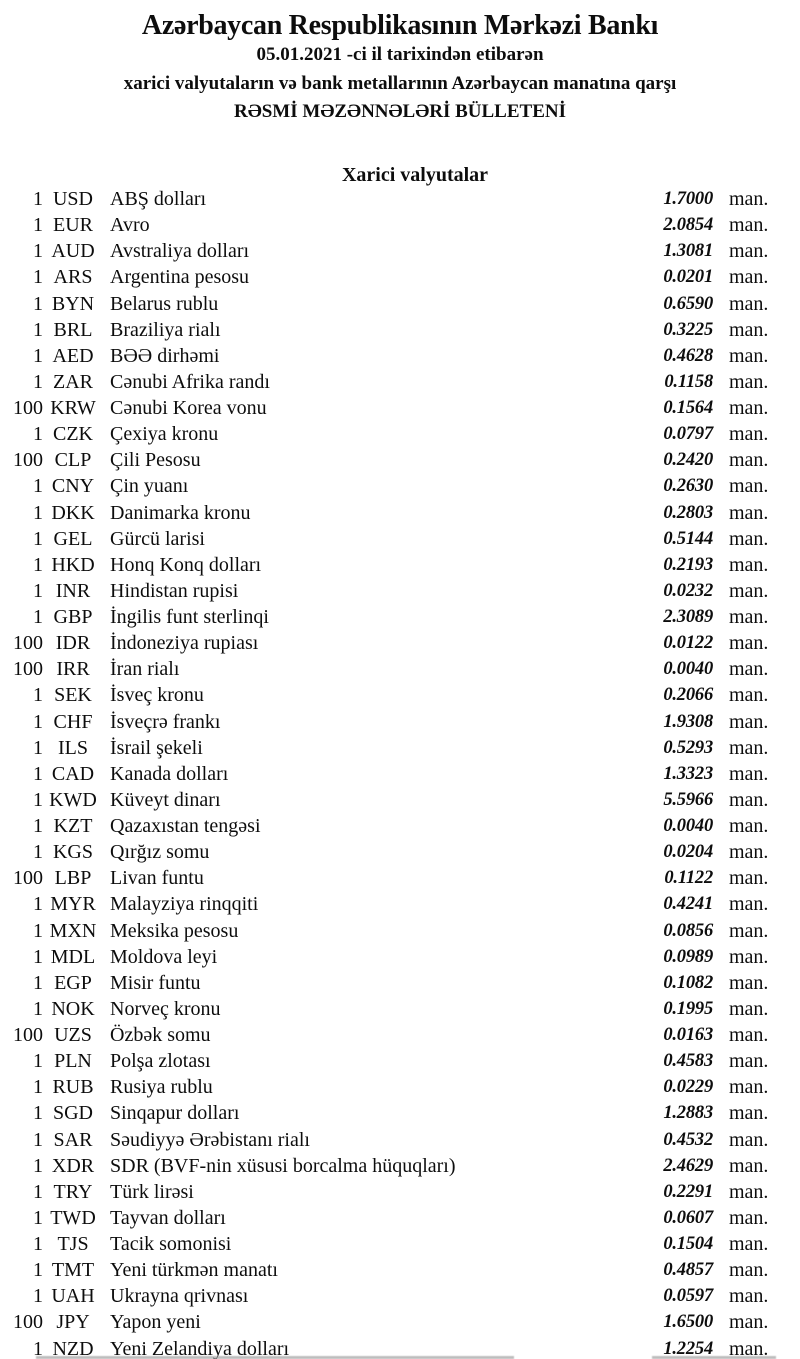  What do you see at coordinates (688, 1270) in the screenshot?
I see `rate-value: 0.4857` at bounding box center [688, 1270].